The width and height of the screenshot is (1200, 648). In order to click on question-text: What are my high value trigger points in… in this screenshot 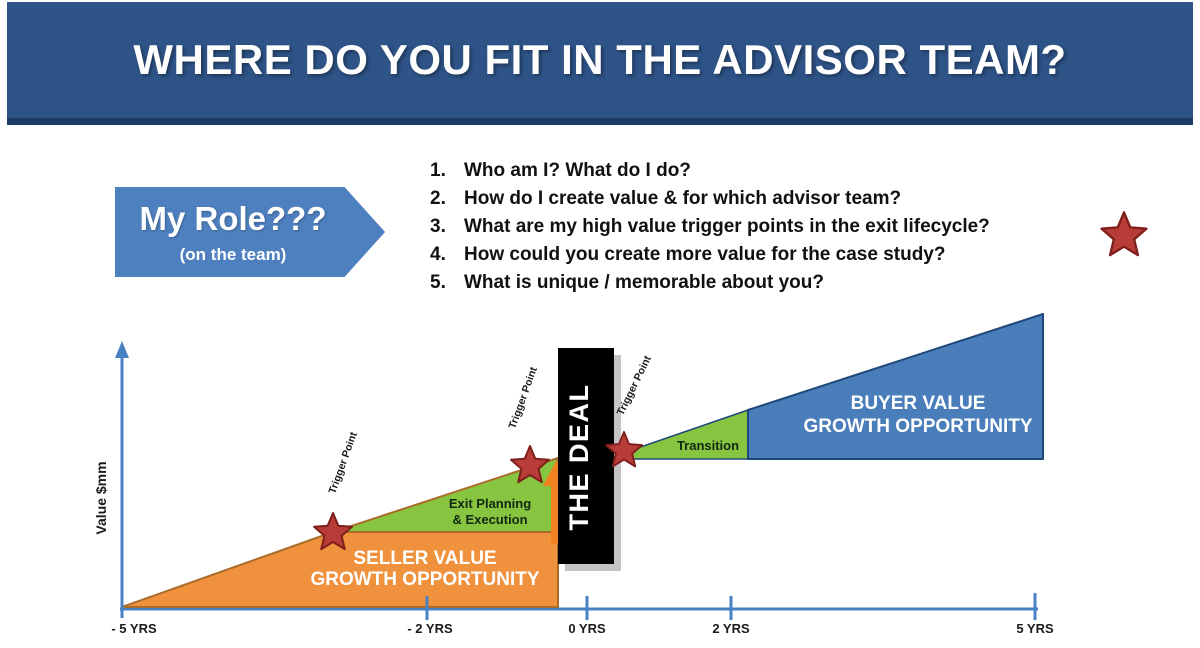, I will do `click(727, 226)`.